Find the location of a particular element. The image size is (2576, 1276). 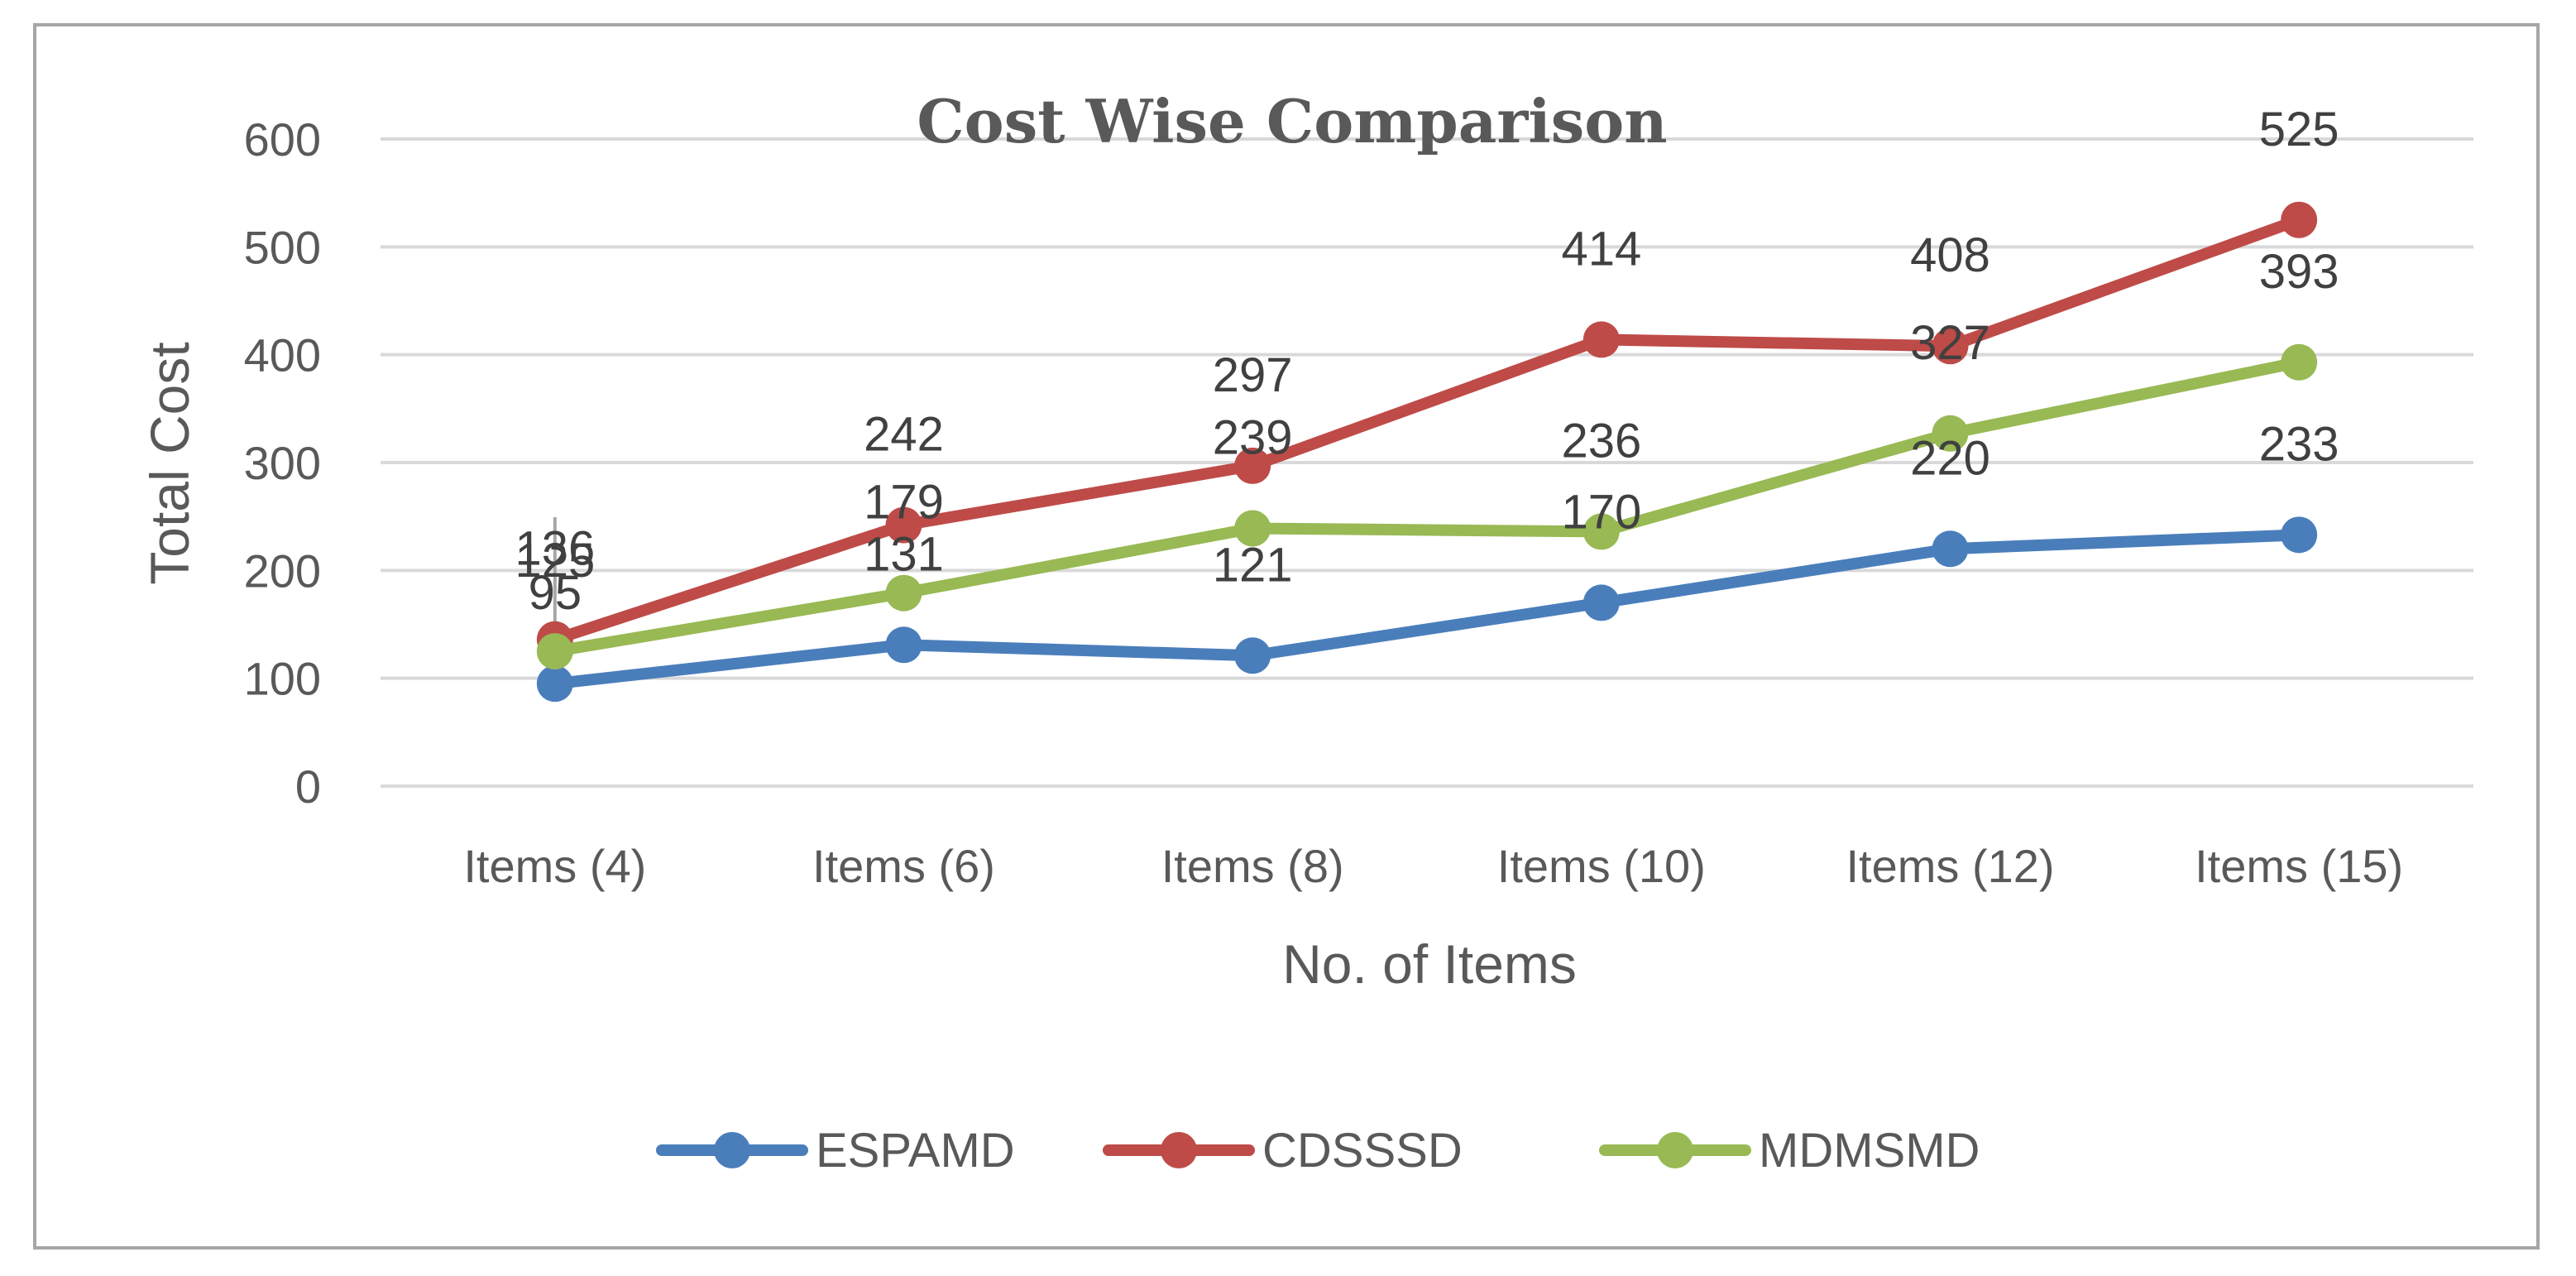

y-tick-label: 100 is located at coordinates (283, 679).